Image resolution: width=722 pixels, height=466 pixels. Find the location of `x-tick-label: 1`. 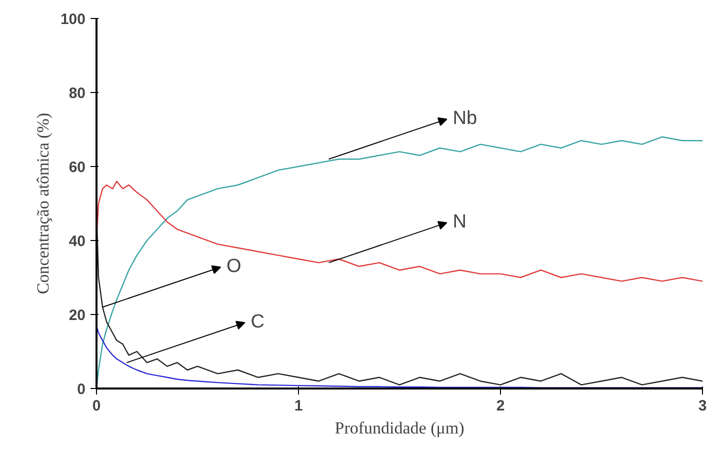

x-tick-label: 1 is located at coordinates (298, 406).